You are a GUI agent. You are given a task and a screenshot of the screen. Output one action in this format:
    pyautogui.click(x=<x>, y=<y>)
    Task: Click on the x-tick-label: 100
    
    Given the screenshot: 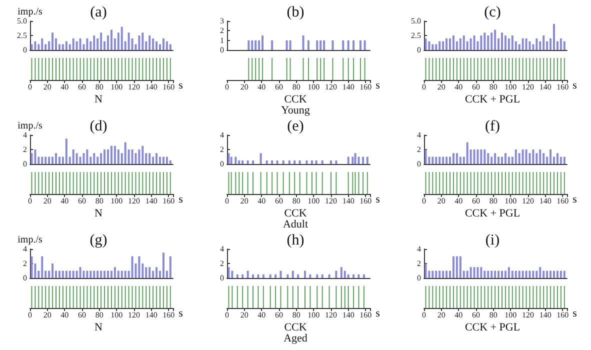 What is the action you would take?
    pyautogui.click(x=314, y=87)
    